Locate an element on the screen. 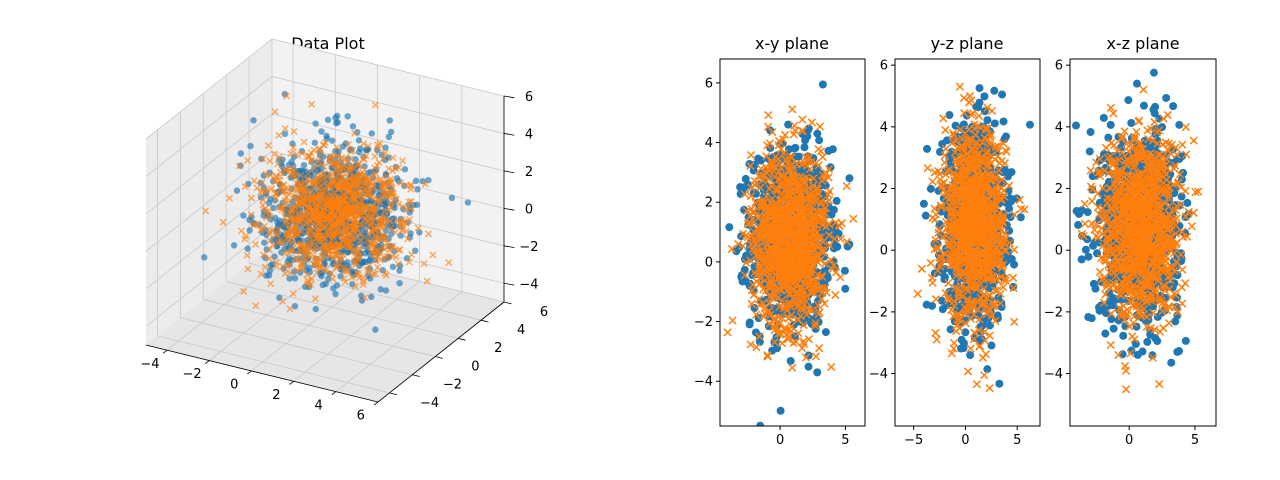 Image resolution: width=1280 pixels, height=480 pixels. scatter-points is located at coordinates (973, 237).